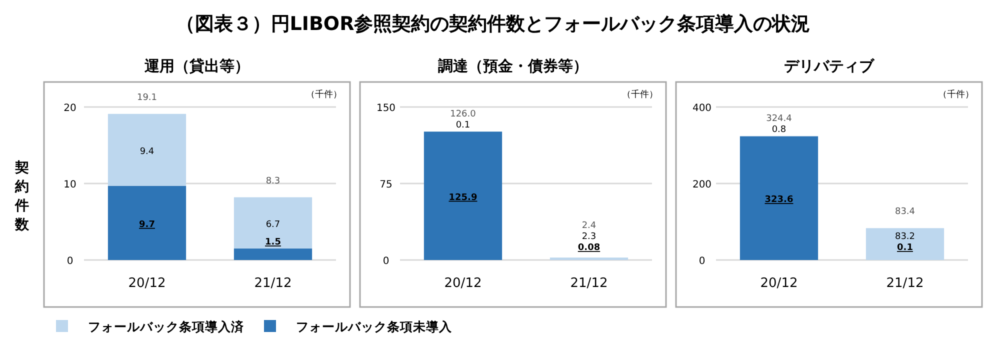 The width and height of the screenshot is (986, 347). What do you see at coordinates (70, 108) in the screenshot?
I see `y-tick-label: 20` at bounding box center [70, 108].